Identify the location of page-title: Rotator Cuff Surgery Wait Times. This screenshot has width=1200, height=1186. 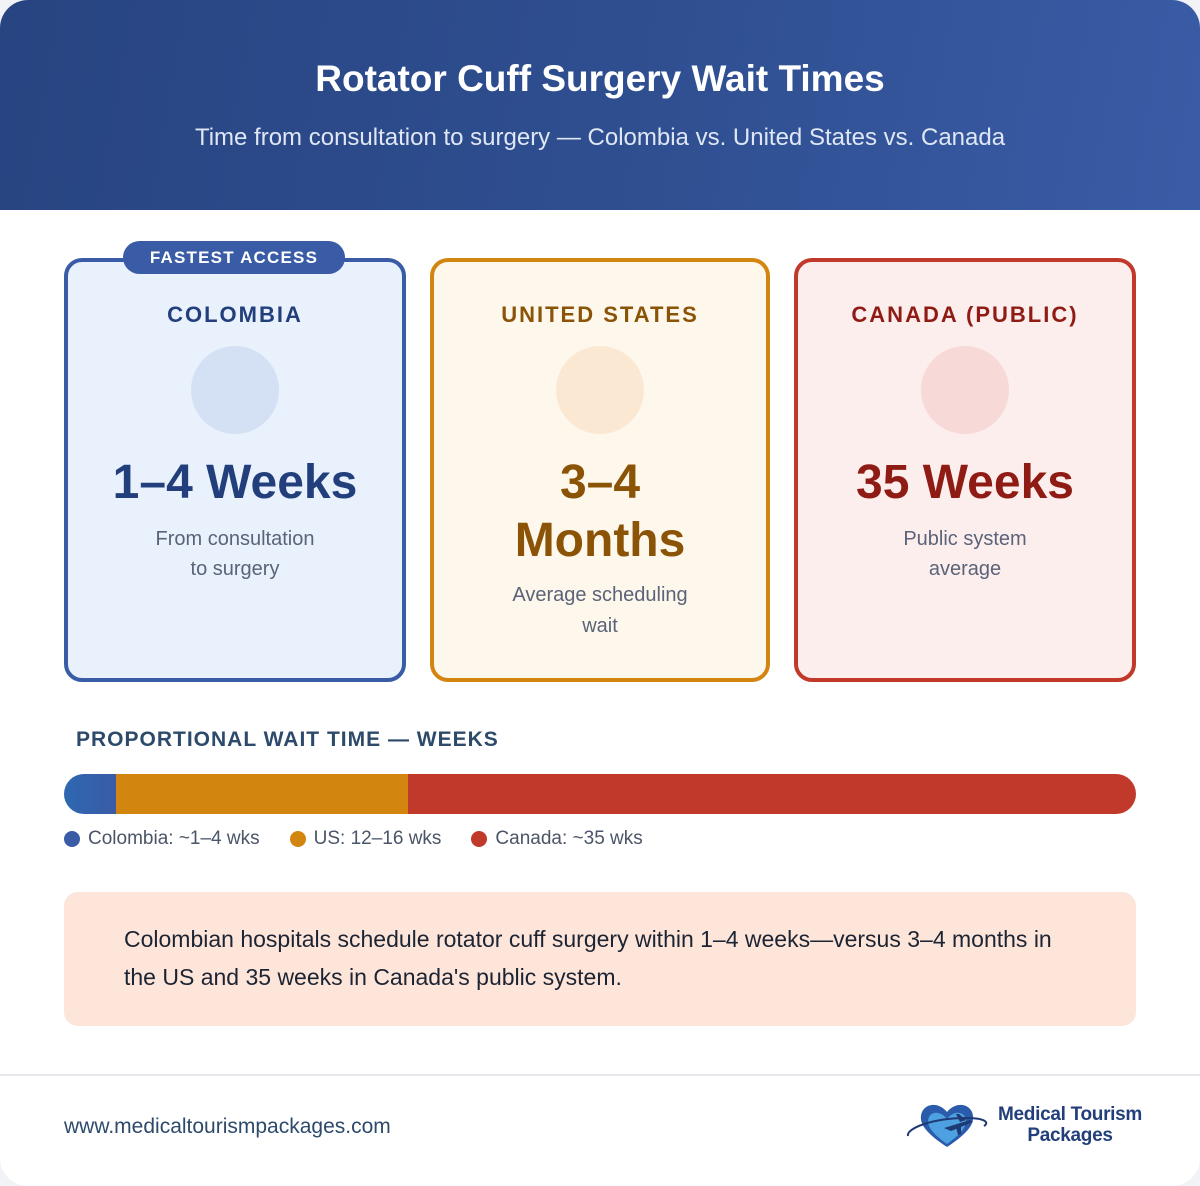
(600, 78).